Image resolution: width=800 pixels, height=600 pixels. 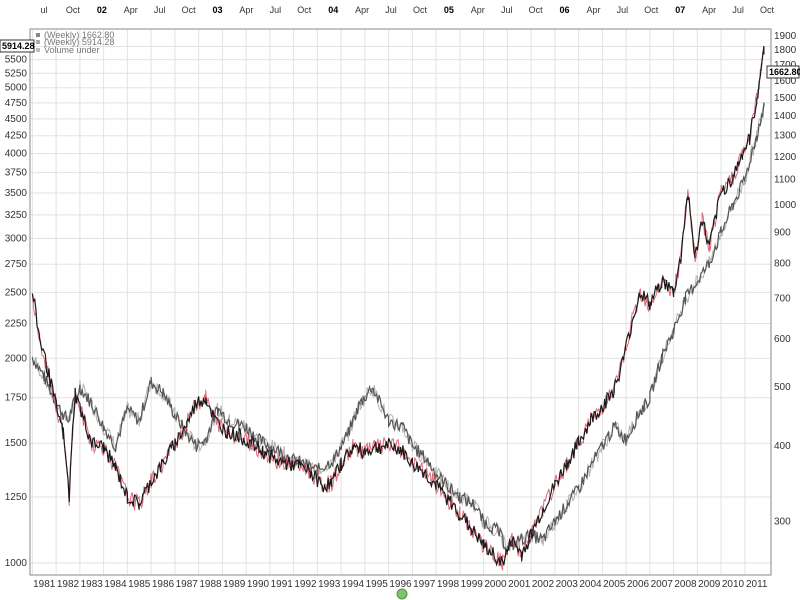 What do you see at coordinates (680, 10) in the screenshot?
I see `top-axis-year-label: 07` at bounding box center [680, 10].